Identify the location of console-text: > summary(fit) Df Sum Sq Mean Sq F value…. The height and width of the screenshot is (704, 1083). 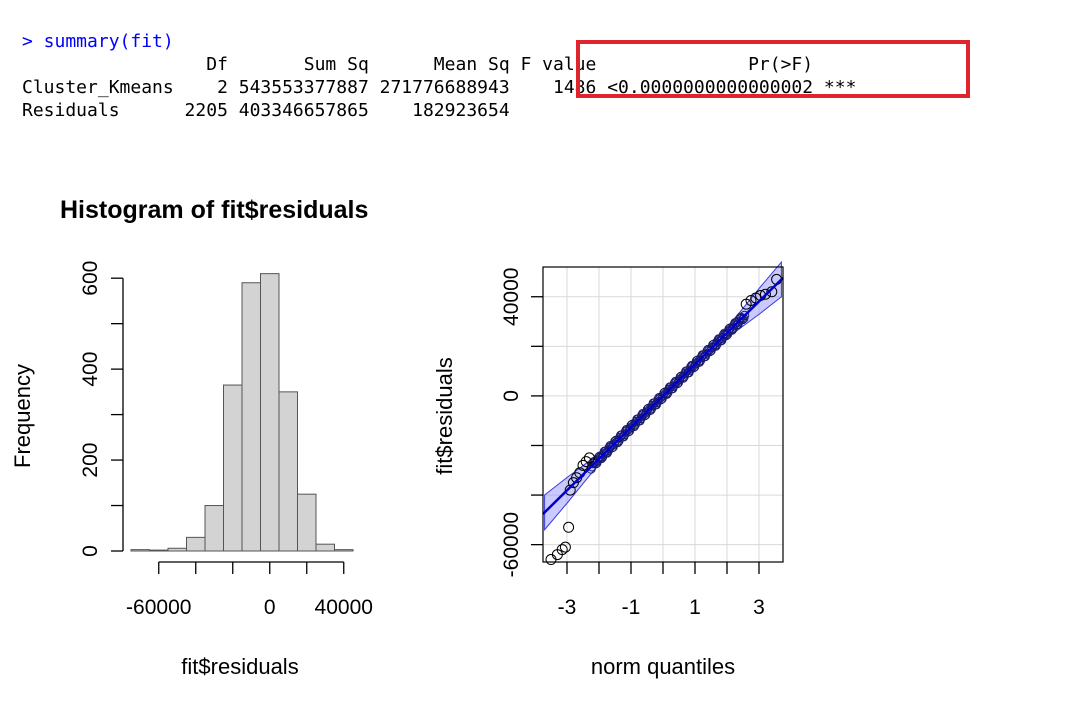
(439, 76).